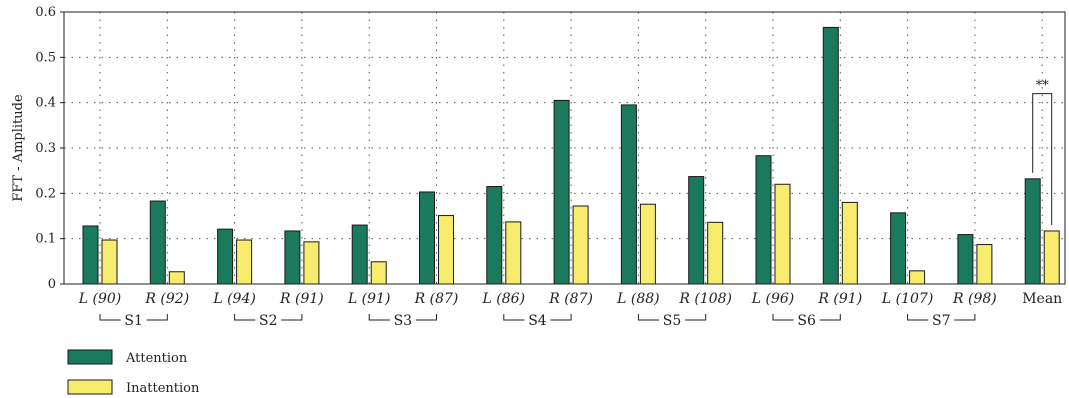 The height and width of the screenshot is (398, 1069). I want to click on y-tick-label: 0.4, so click(45, 103).